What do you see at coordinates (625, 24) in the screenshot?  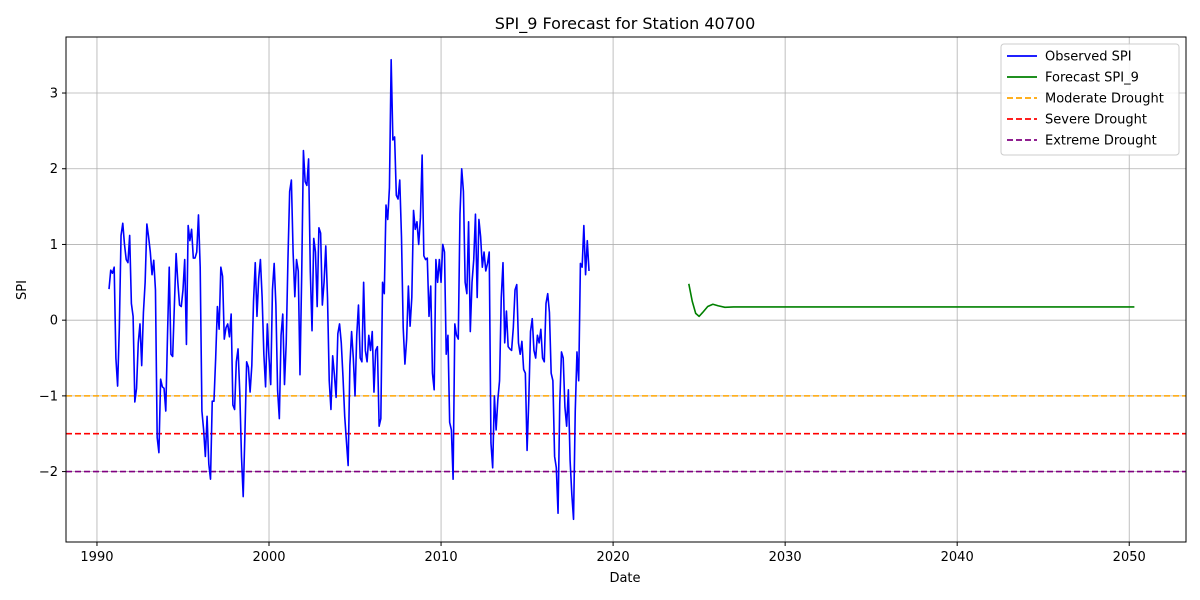 I see `chart-title: SPI_9 Forecast for Station 40700` at bounding box center [625, 24].